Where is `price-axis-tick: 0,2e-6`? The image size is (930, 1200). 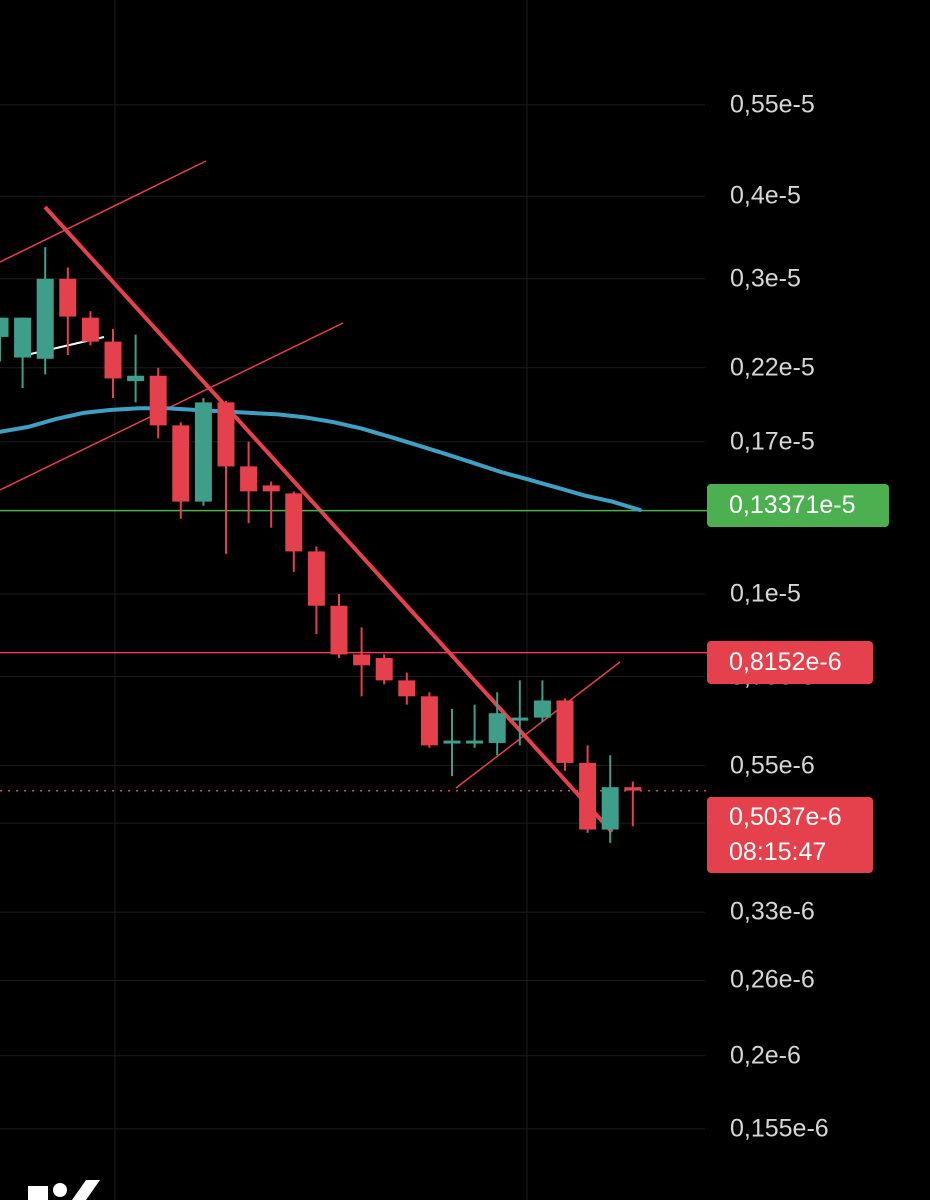 price-axis-tick: 0,2e-6 is located at coordinates (765, 1055).